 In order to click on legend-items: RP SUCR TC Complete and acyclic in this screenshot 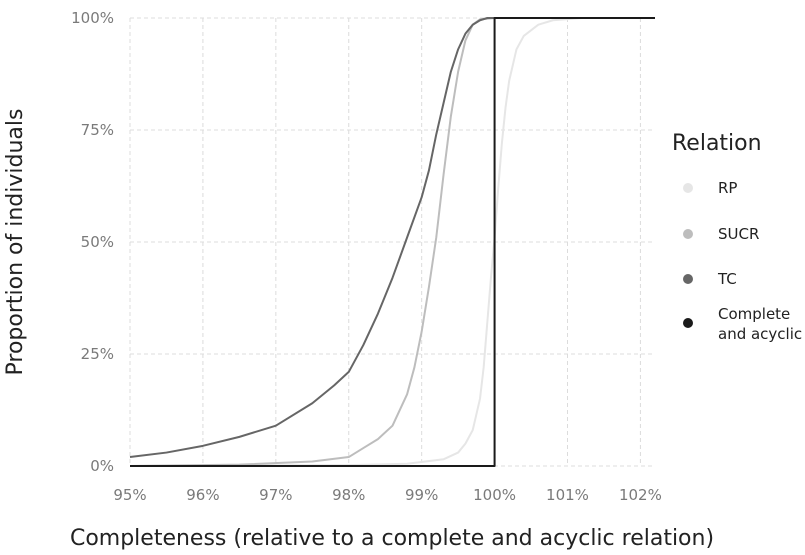, I will do `click(742, 261)`.